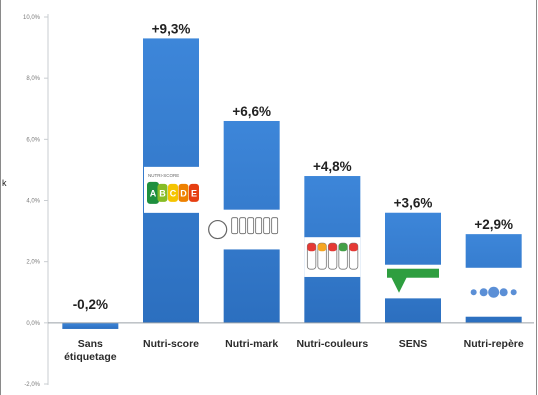 Image resolution: width=538 pixels, height=395 pixels. Describe the element at coordinates (413, 273) in the screenshot. I see `sens-band` at that location.